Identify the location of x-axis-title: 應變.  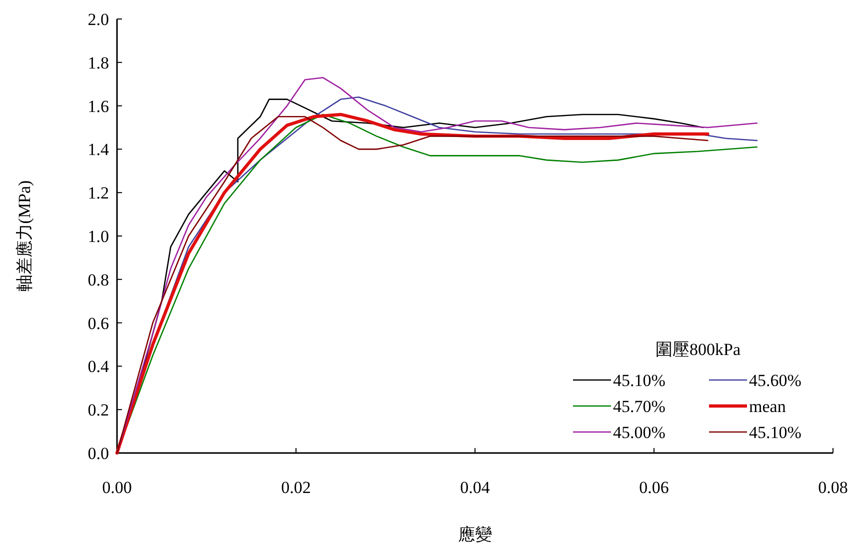
(475, 534).